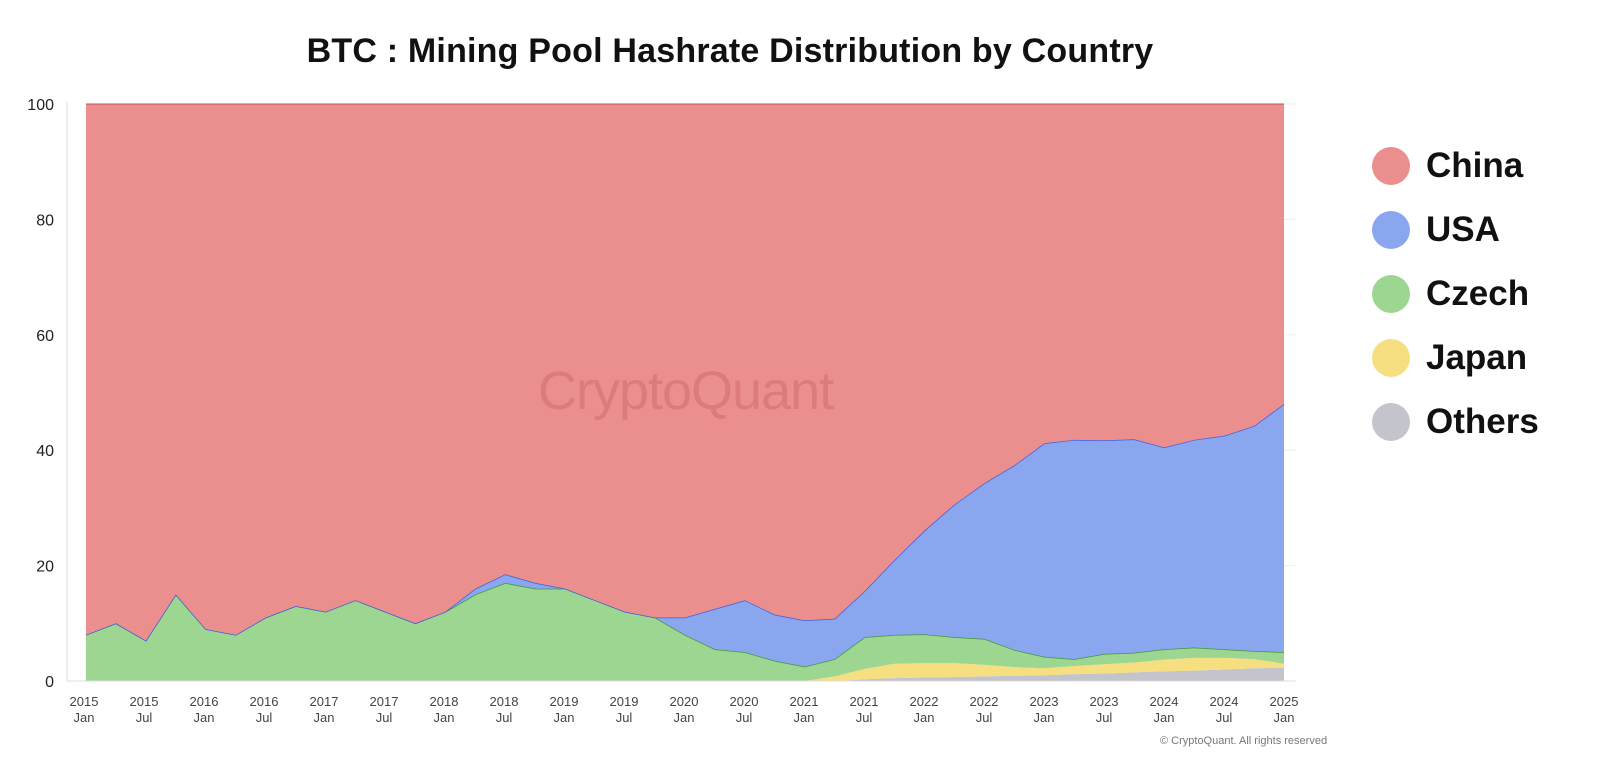 This screenshot has width=1600, height=762. I want to click on y-tick-label: 0, so click(49, 682).